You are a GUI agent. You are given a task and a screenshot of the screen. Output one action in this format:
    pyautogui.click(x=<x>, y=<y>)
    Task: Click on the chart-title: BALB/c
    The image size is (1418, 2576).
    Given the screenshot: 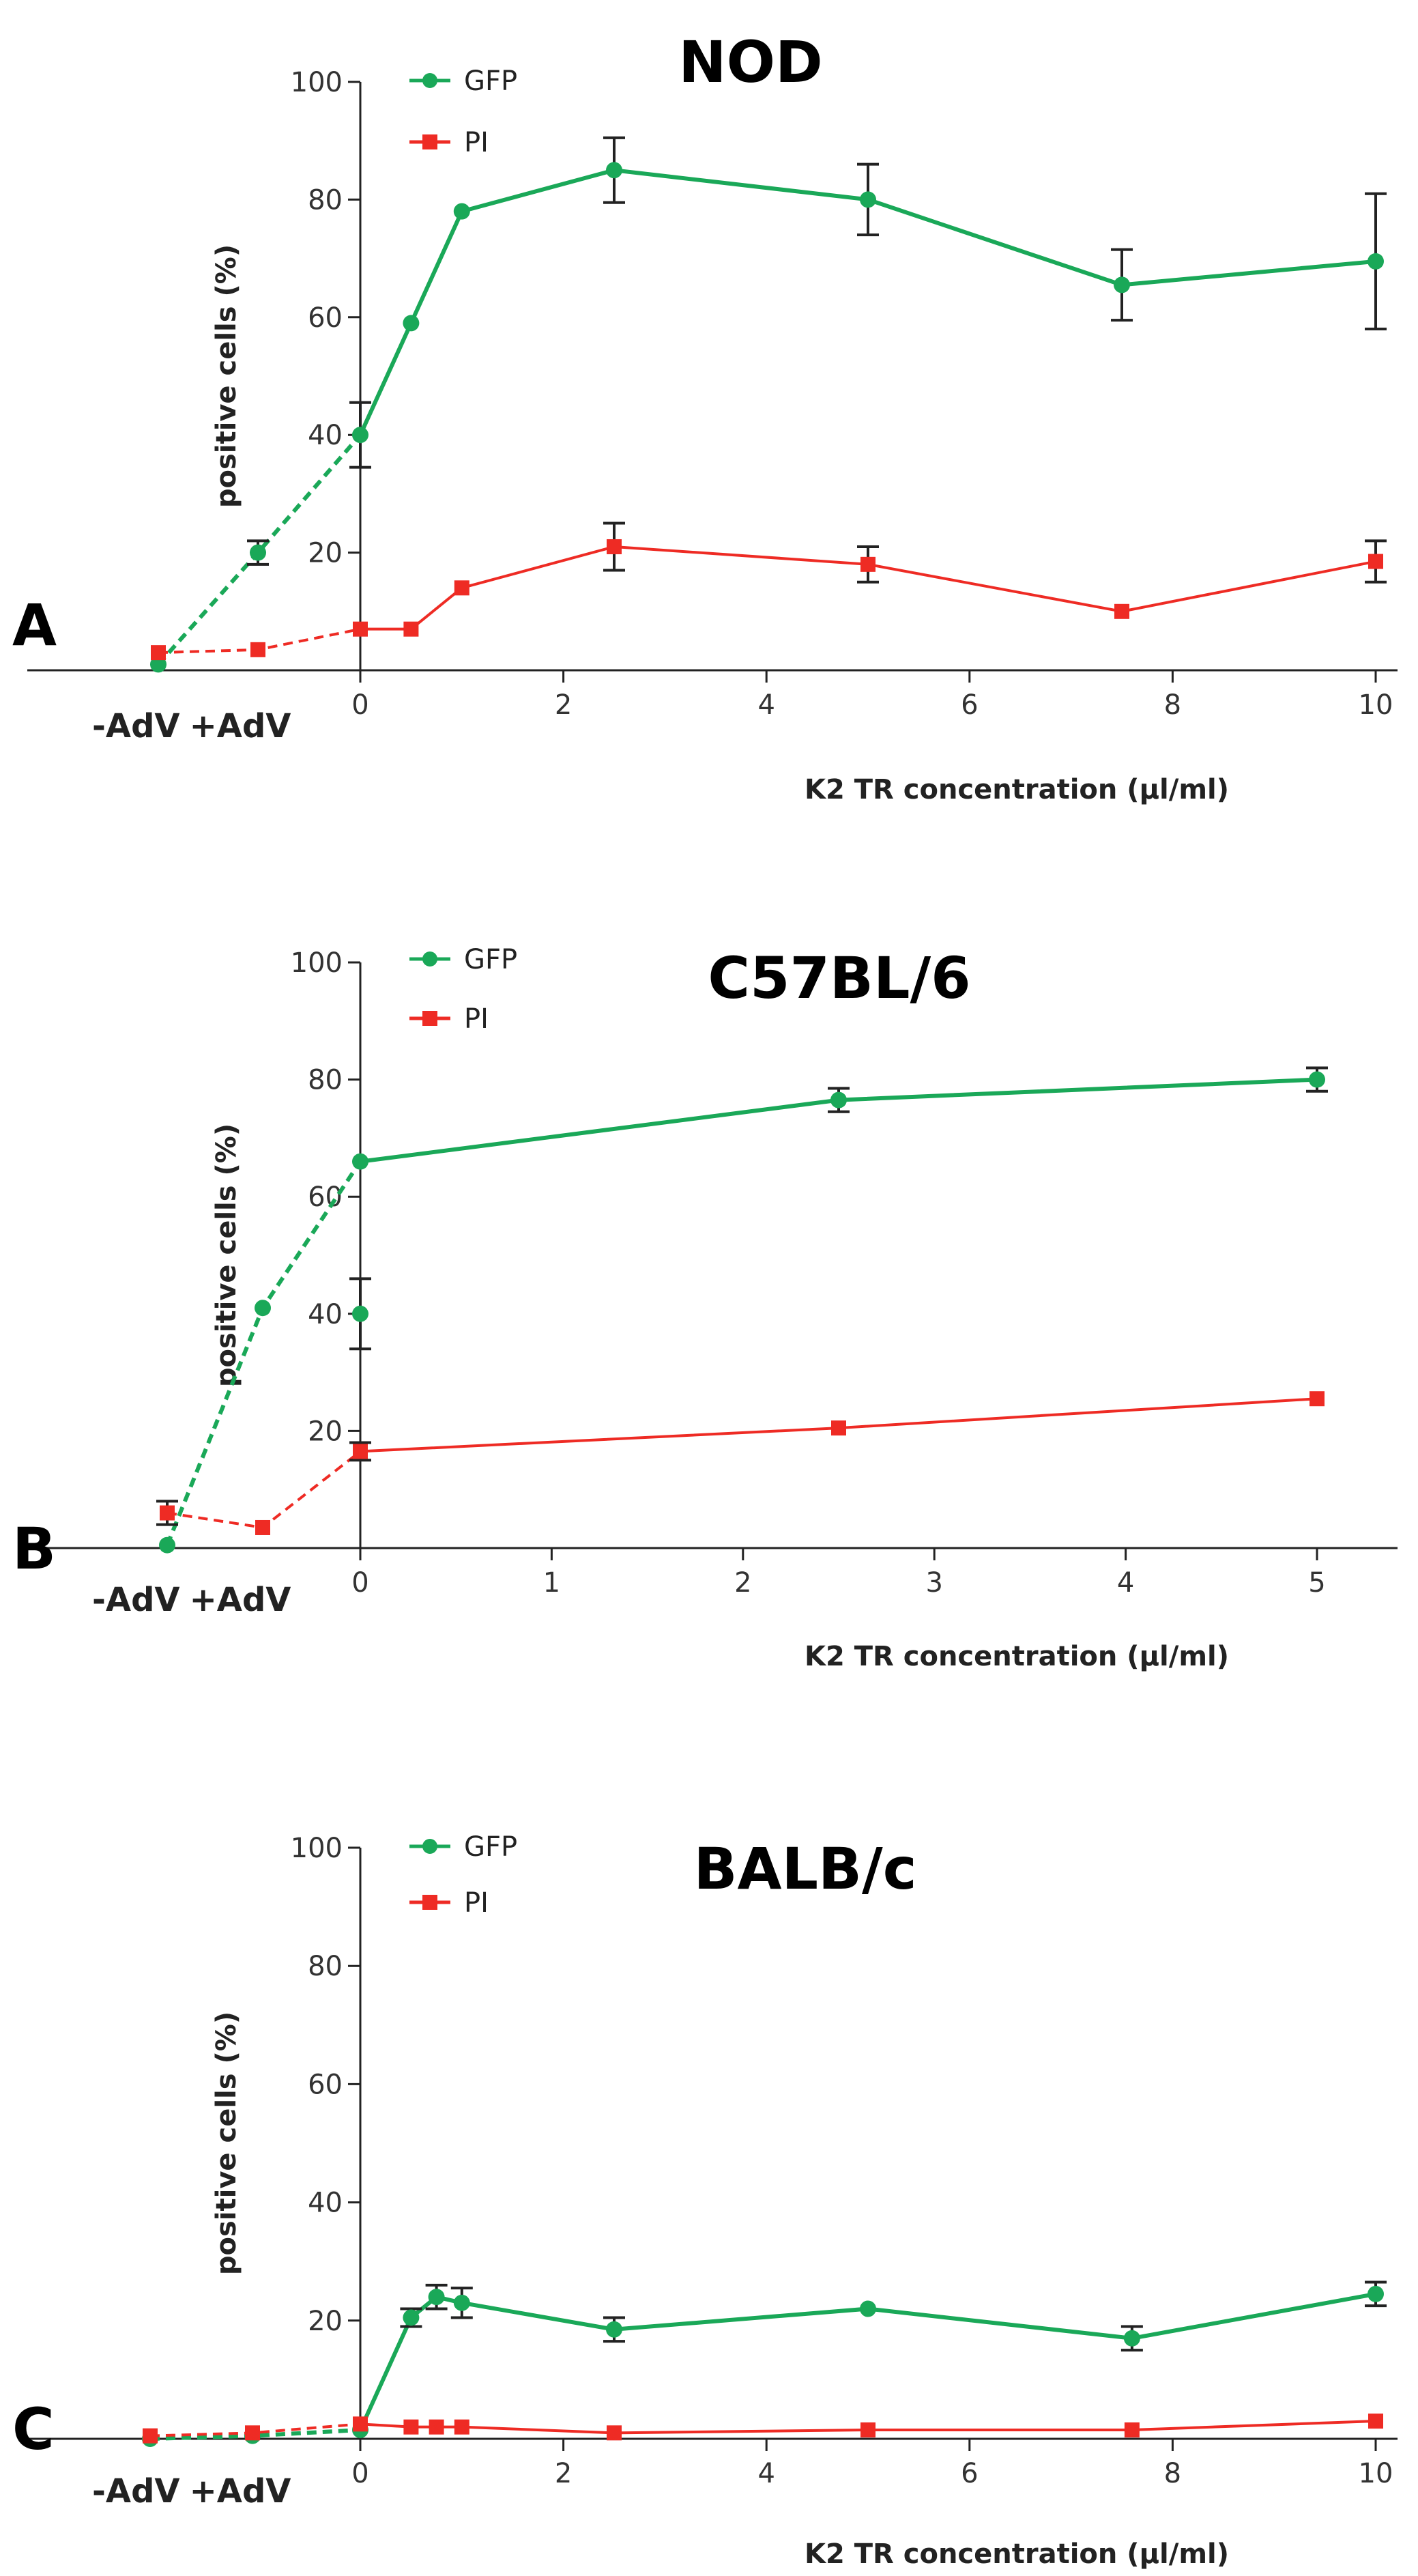 What is the action you would take?
    pyautogui.click(x=804, y=1868)
    